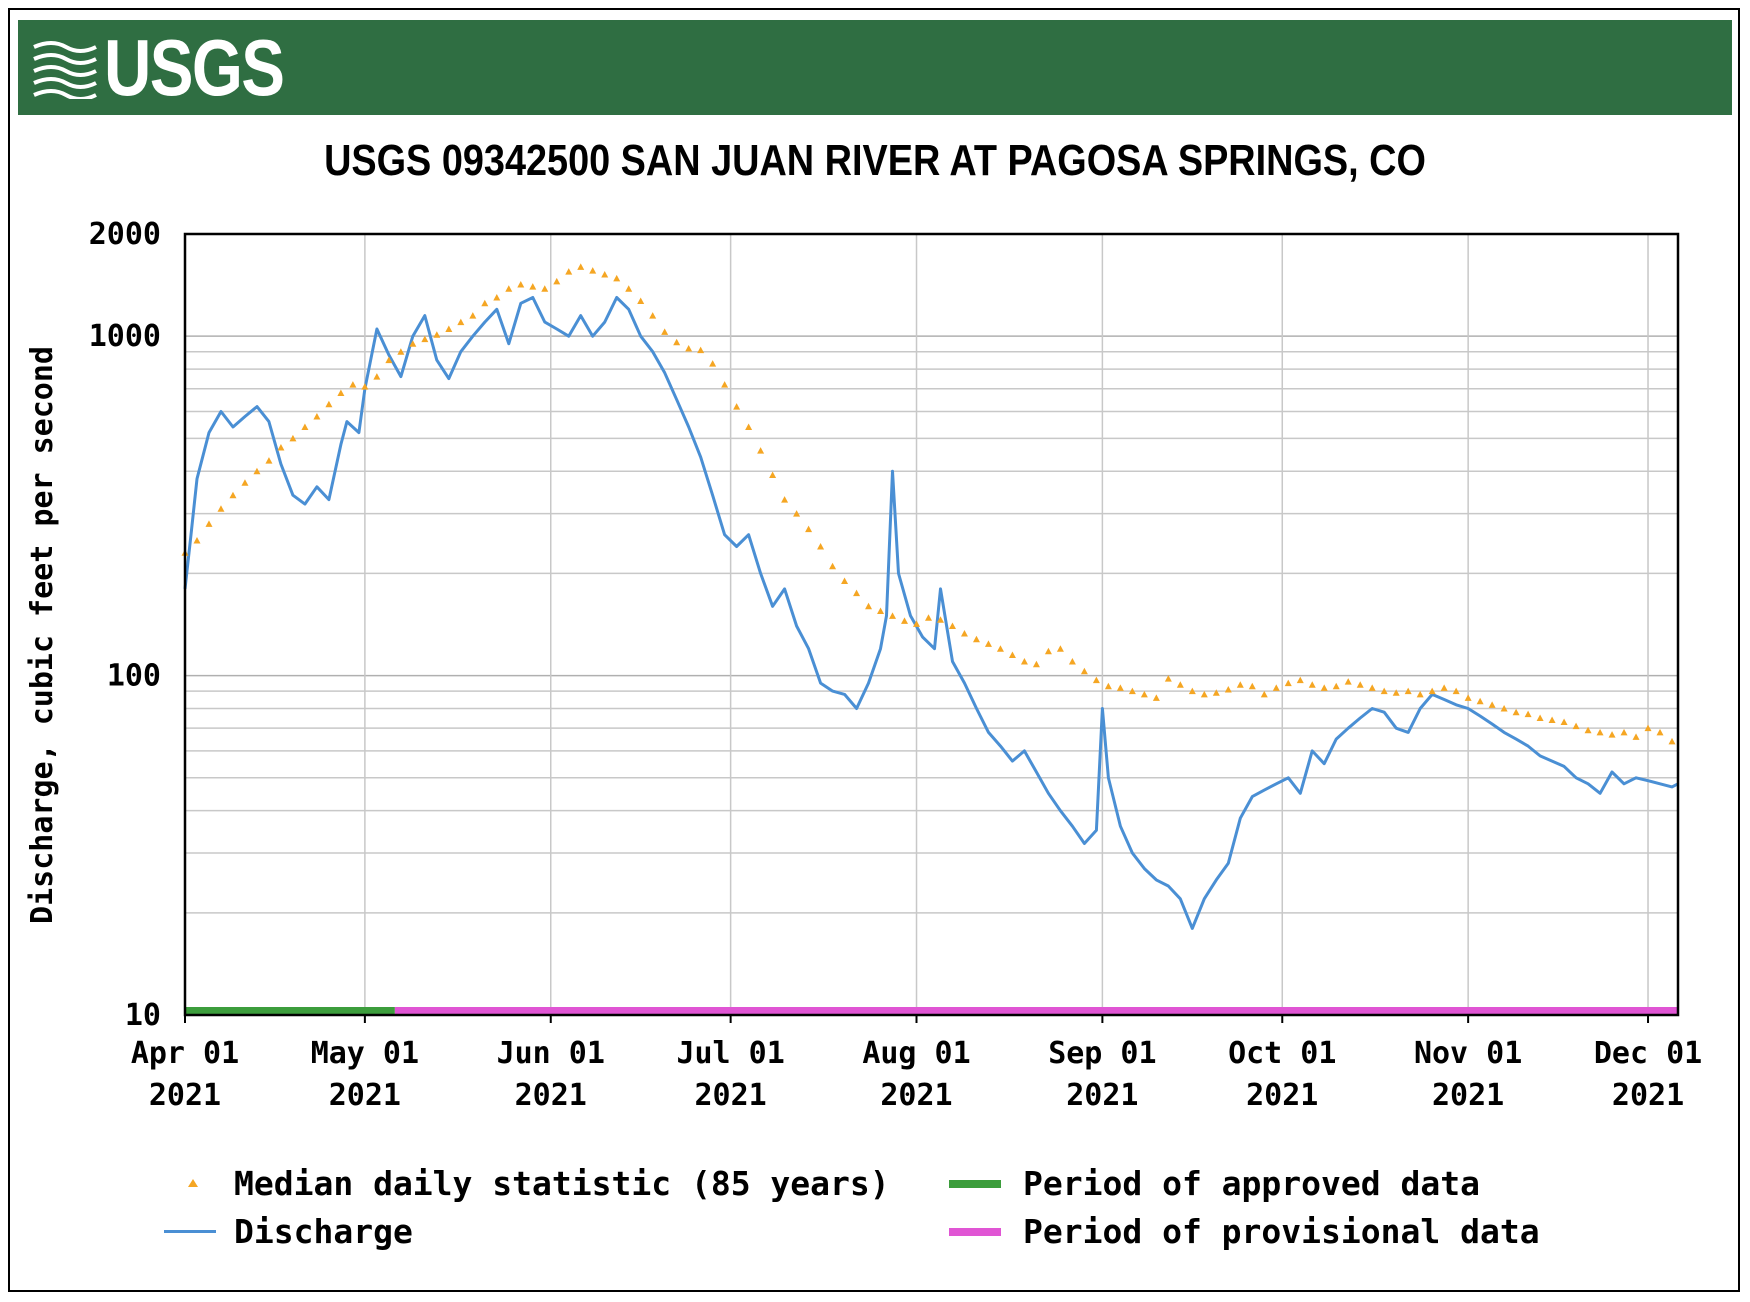 This screenshot has height=1302, width=1750. What do you see at coordinates (1036, 1011) in the screenshot?
I see `period-of-provisional-databar` at bounding box center [1036, 1011].